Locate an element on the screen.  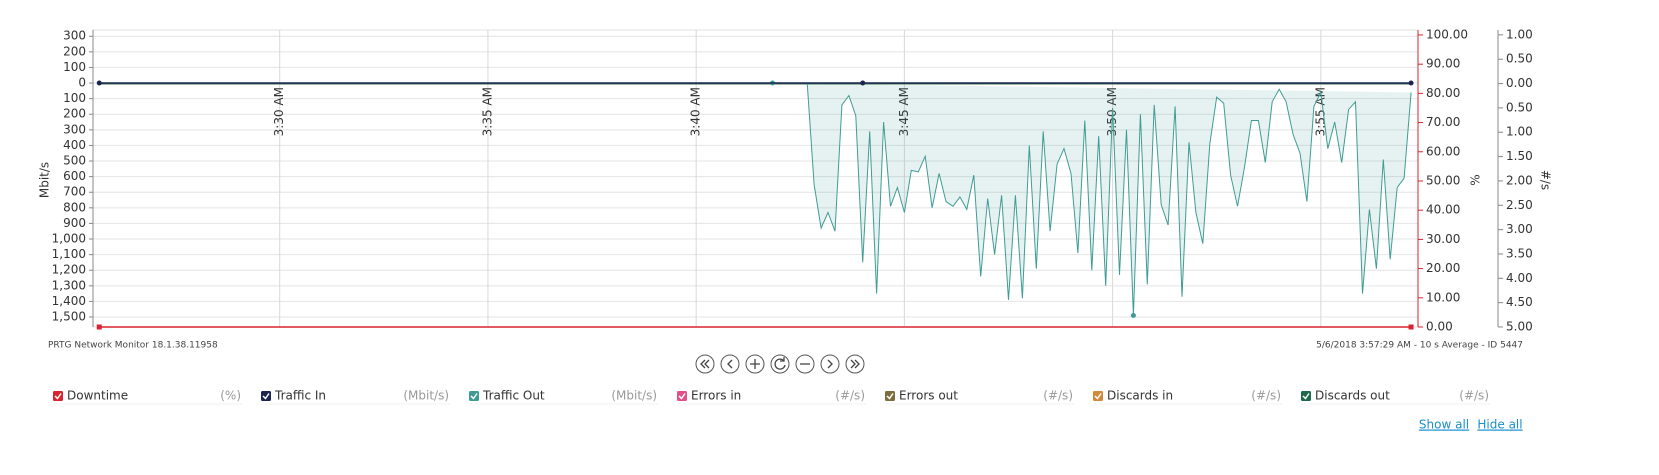
y2-tick-label: 30.00 is located at coordinates (1443, 239).